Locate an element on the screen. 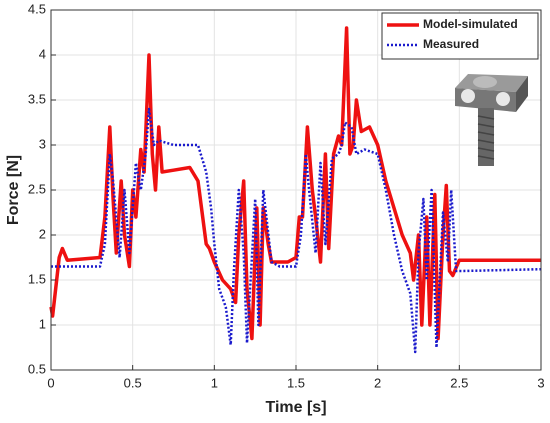  y-axis-label: Force [N] is located at coordinates (13, 190).